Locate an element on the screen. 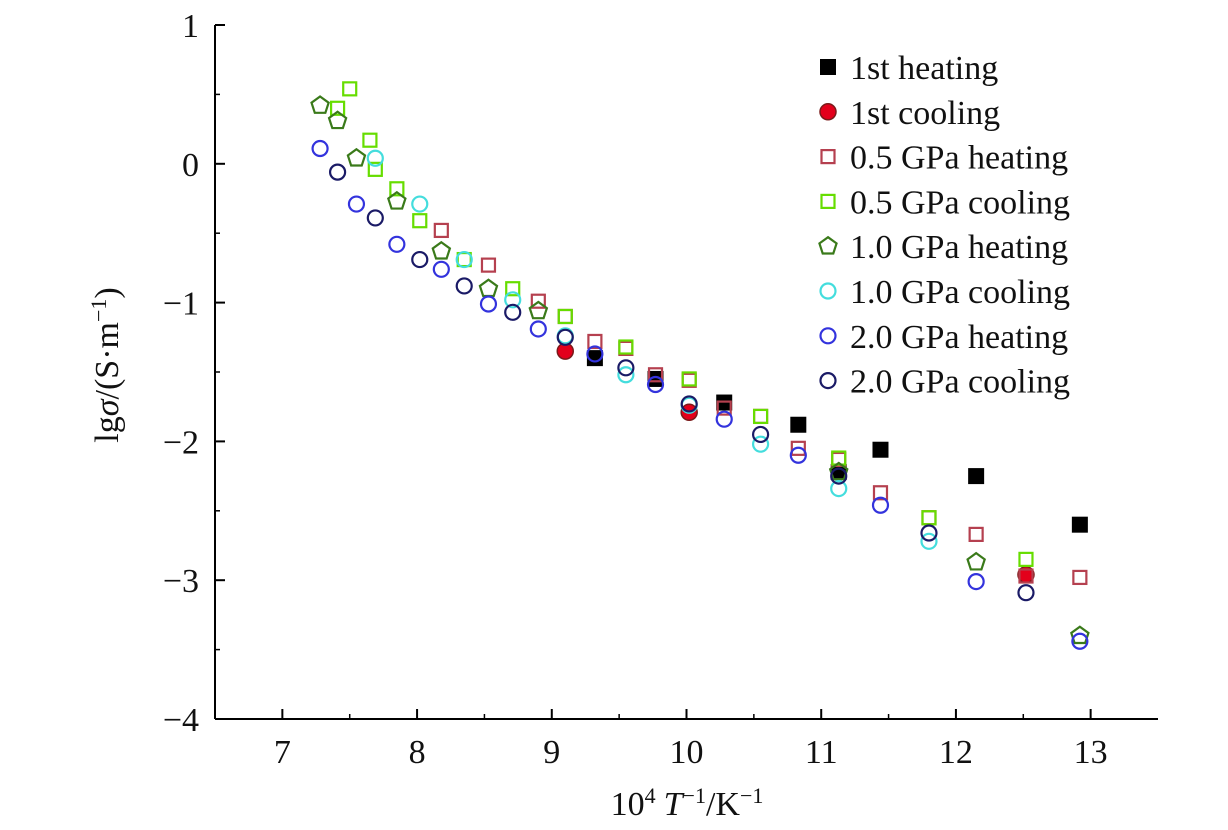  x-tick-label: 8 is located at coordinates (417, 752).